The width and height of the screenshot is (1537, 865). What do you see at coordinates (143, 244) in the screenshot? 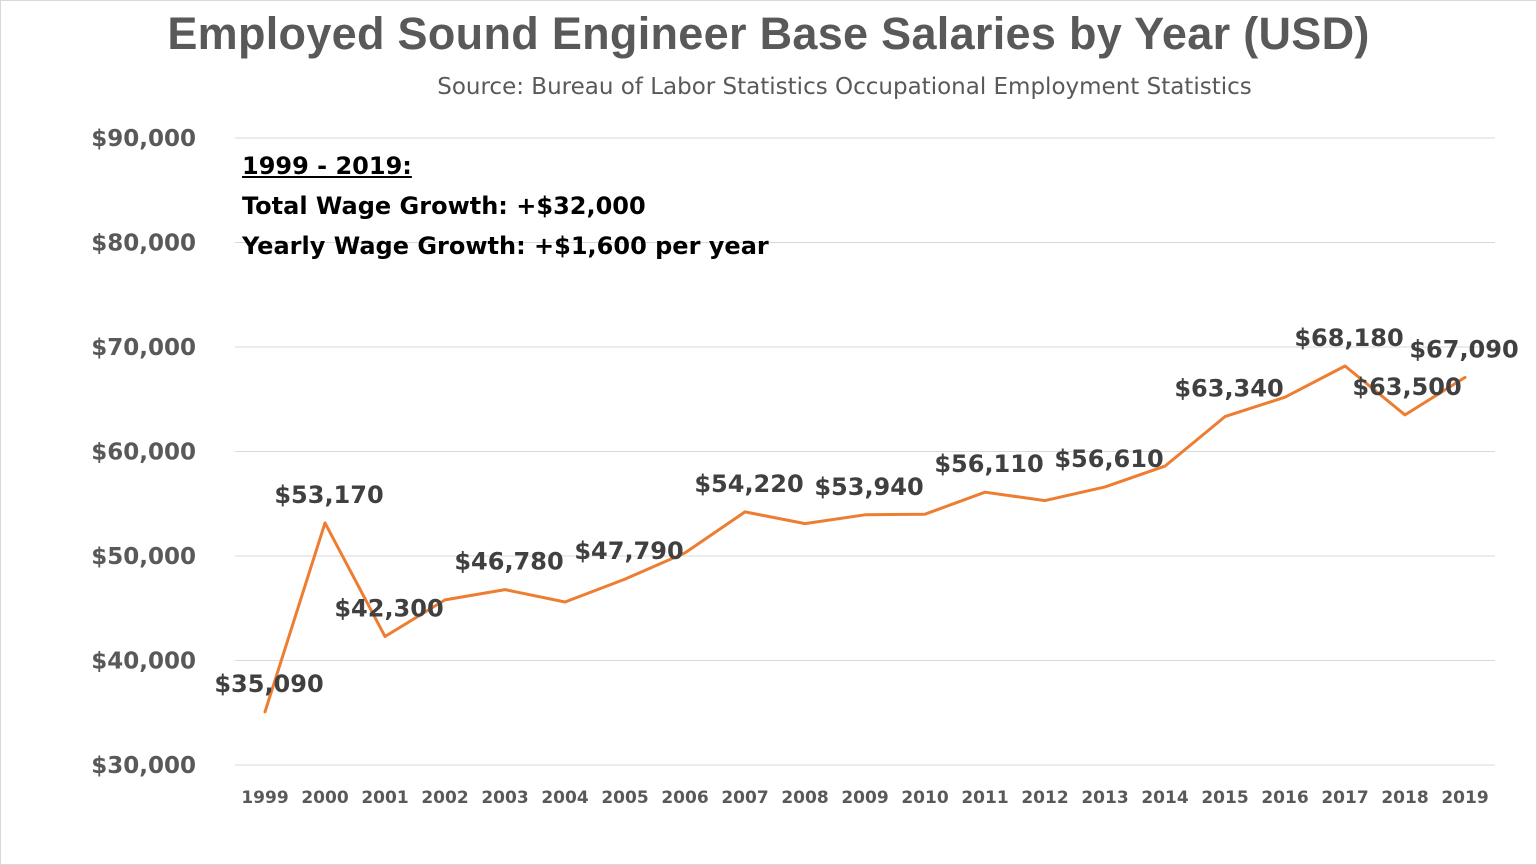
I see `y-tick-label-5: $80,000` at bounding box center [143, 244].